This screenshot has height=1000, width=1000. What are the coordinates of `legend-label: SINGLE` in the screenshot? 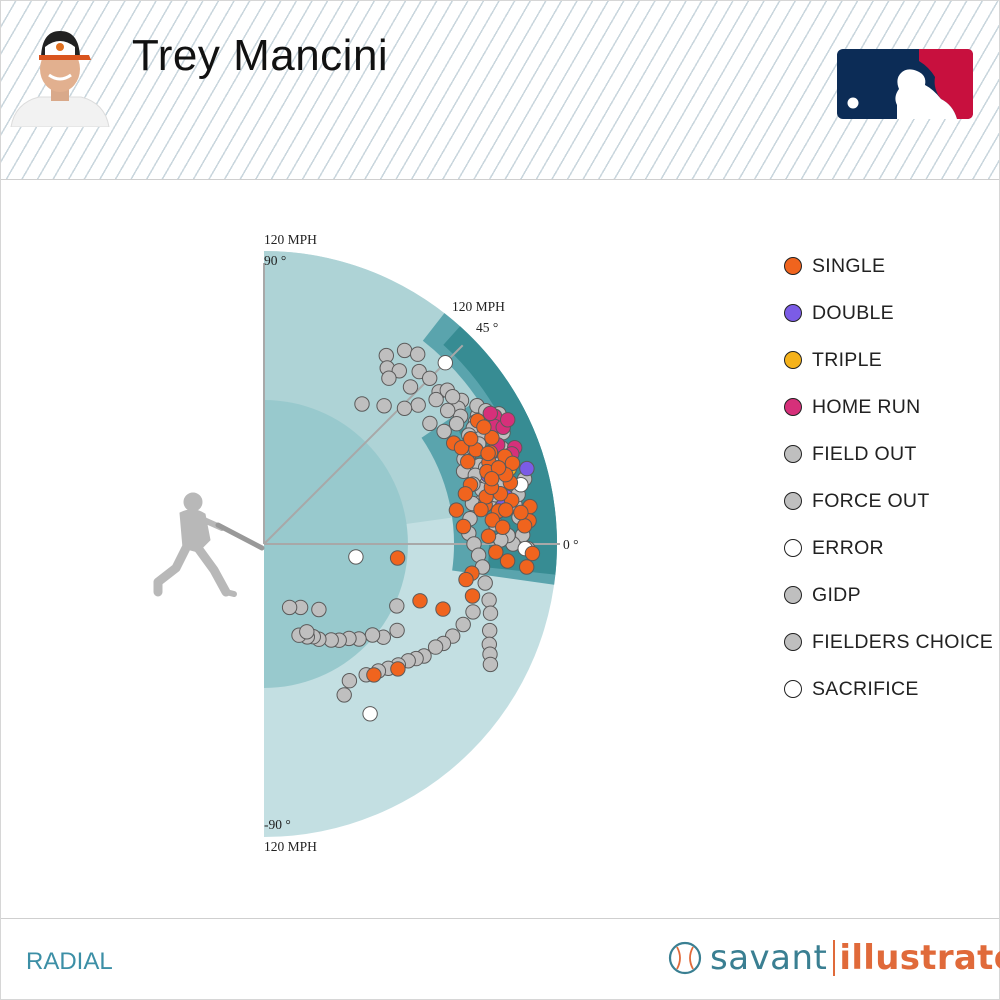 It's located at (849, 265).